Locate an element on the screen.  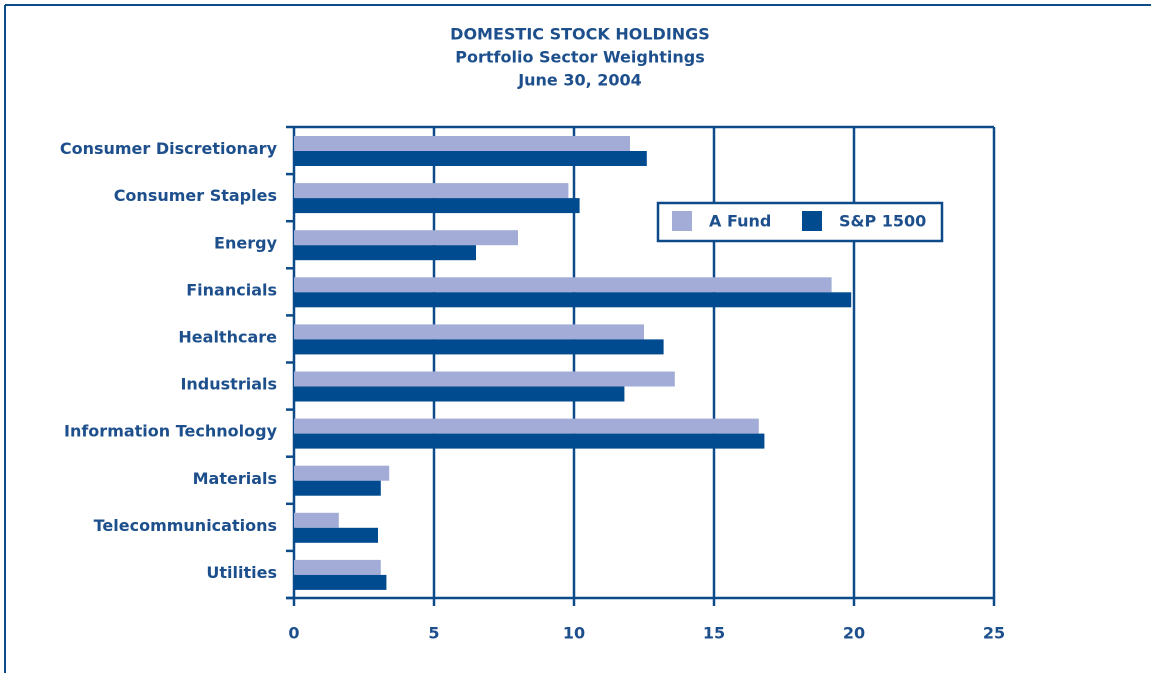
y-tick-label: Utilities is located at coordinates (241, 572).